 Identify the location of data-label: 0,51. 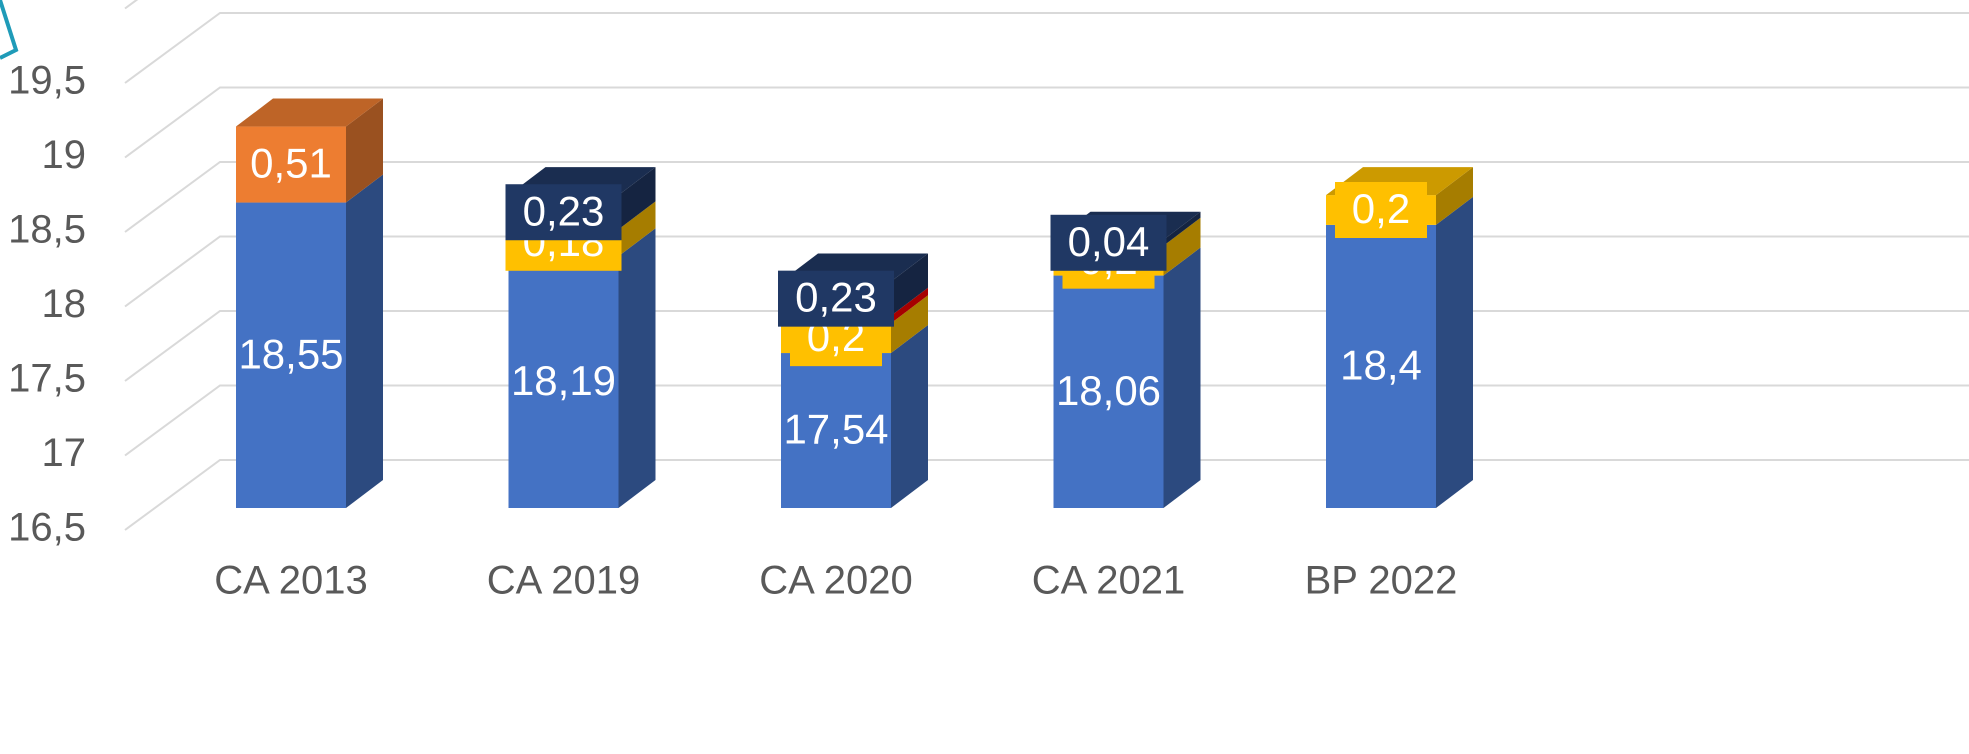
(291, 163).